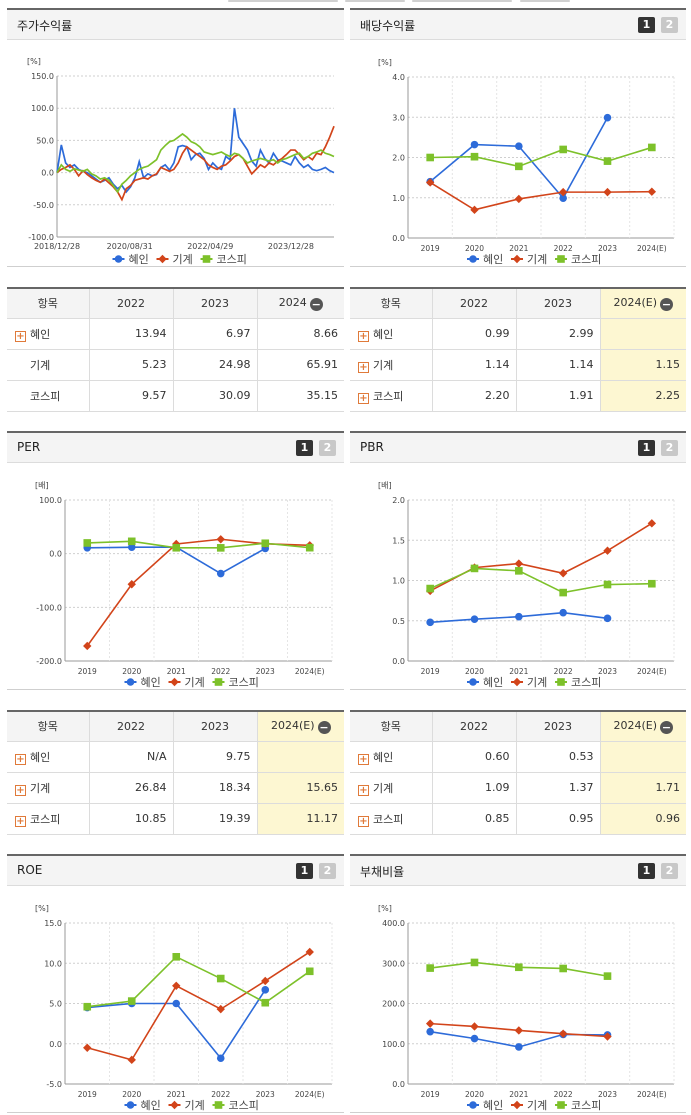  What do you see at coordinates (518, 334) in the screenshot?
I see `table-row: + 혜인 0.99 2.99` at bounding box center [518, 334].